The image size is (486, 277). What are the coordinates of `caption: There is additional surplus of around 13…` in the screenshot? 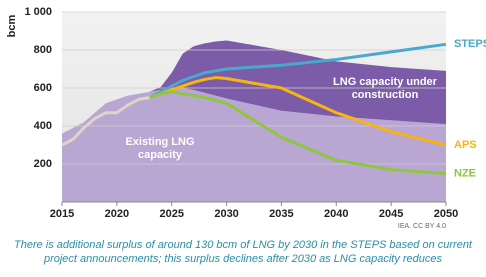 It's located at (243, 252).